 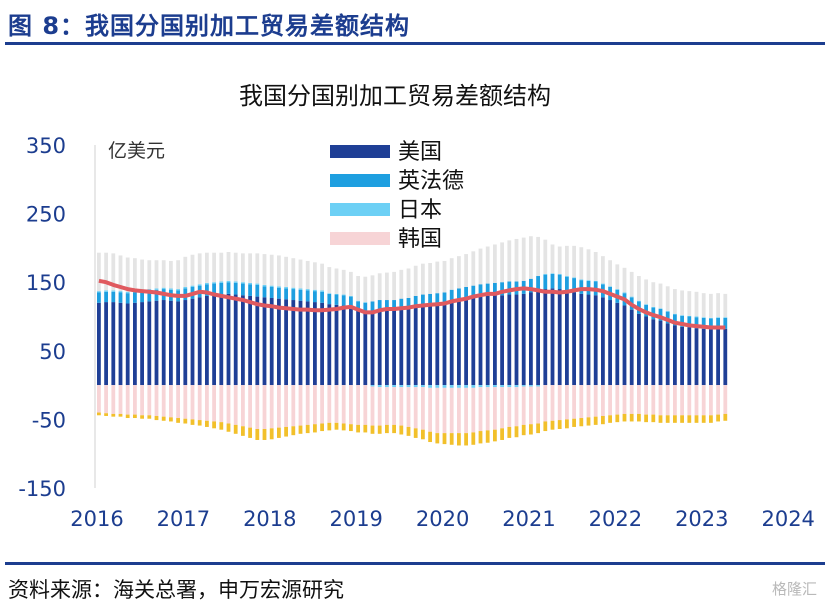 What do you see at coordinates (412, 304) in the screenshot?
I see `total-line` at bounding box center [412, 304].